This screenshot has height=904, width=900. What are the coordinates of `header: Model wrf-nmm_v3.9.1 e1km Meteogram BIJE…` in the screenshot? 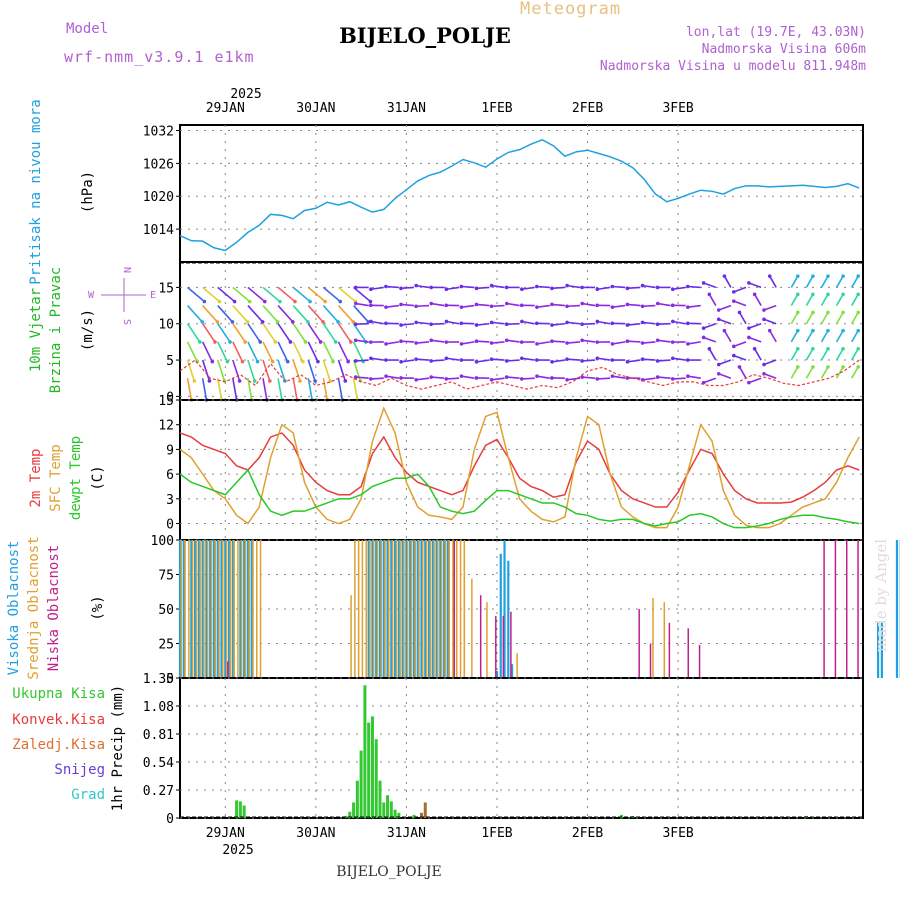 It's located at (465, 37).